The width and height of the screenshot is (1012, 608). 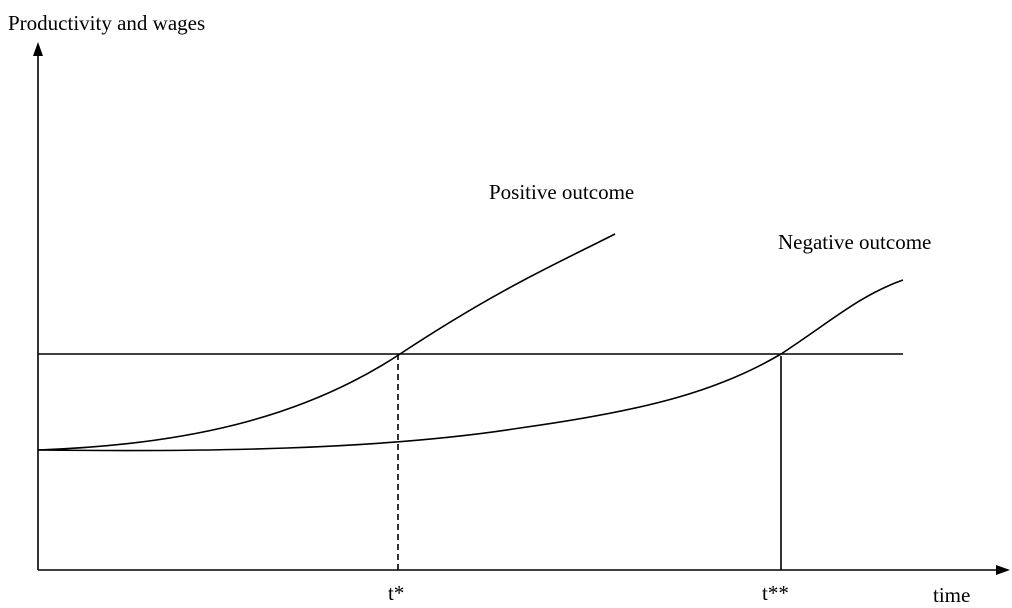 What do you see at coordinates (775, 593) in the screenshot?
I see `t-double-star-label: t**` at bounding box center [775, 593].